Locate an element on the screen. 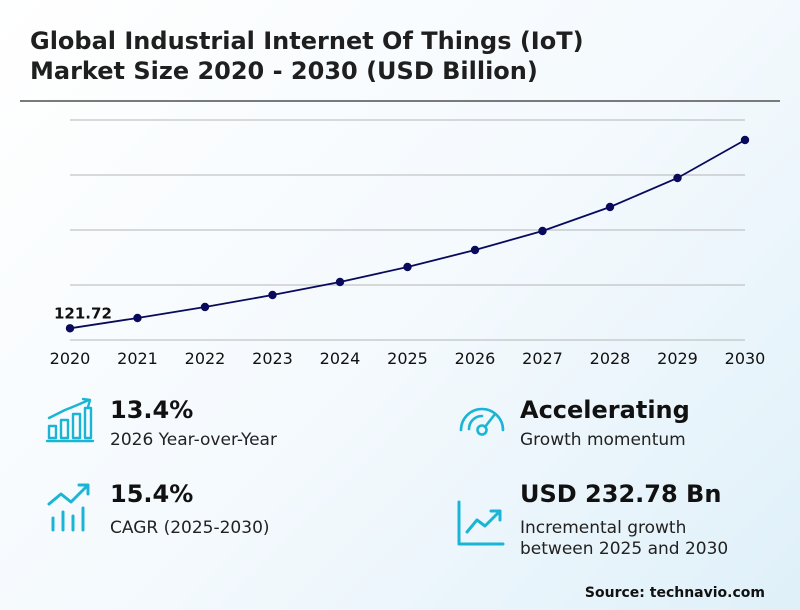 The height and width of the screenshot is (610, 800). stat-cagr: 15.4% CAGR (2025-2030) is located at coordinates (210, 515).